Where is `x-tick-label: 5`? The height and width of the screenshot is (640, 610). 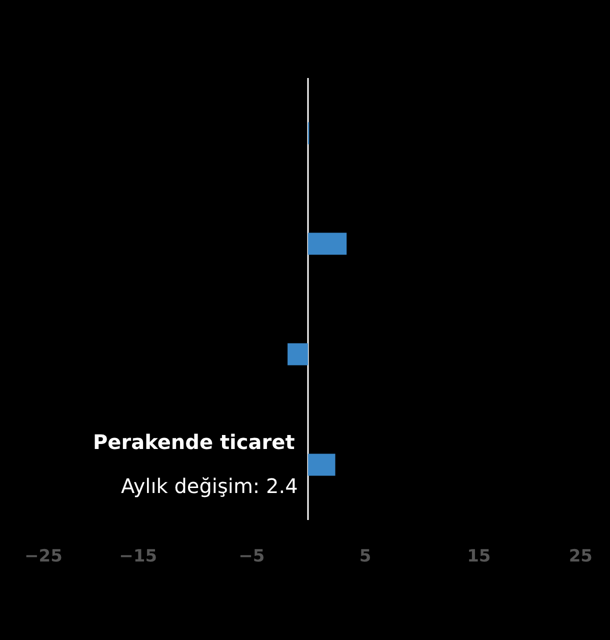 x-tick-label: 5 is located at coordinates (365, 556).